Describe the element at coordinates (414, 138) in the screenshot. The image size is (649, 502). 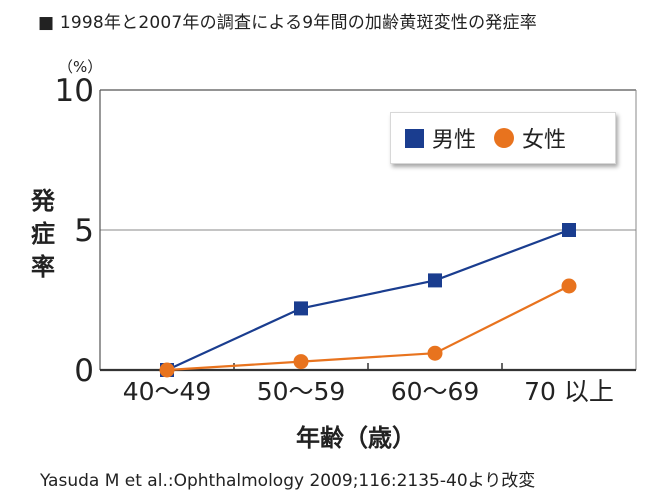
I see `legend-swatch-male` at that location.